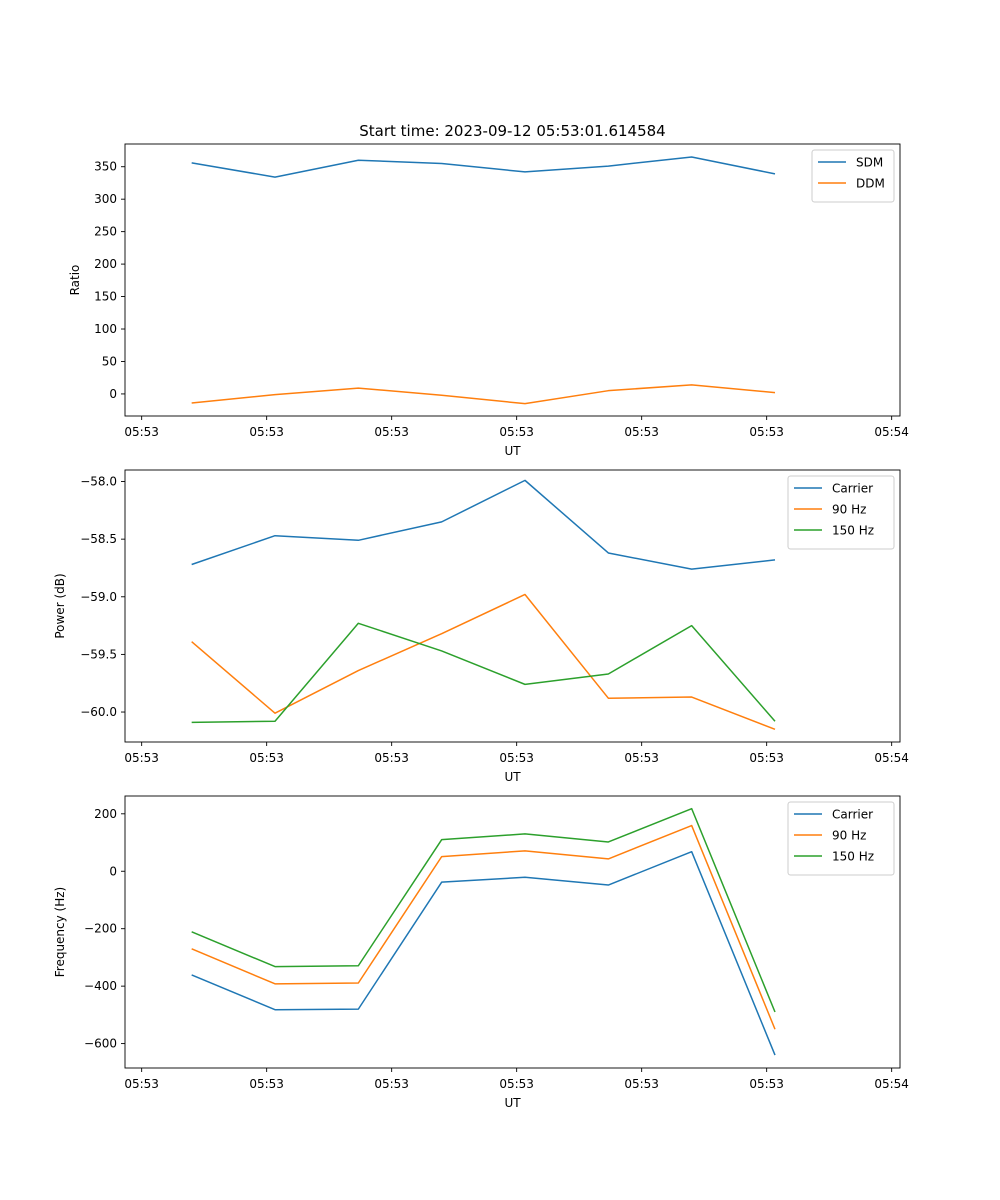 The image size is (1000, 1200). Describe the element at coordinates (75, 280) in the screenshot. I see `y-axis-label: Ratio` at that location.